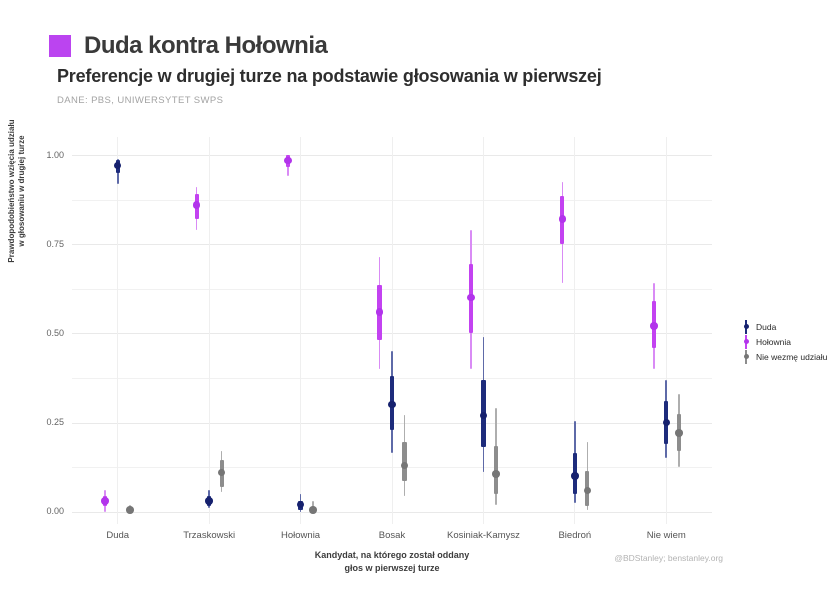  I want to click on legend: Duda Hołownia Nie wezmę udziału, so click(784, 341).